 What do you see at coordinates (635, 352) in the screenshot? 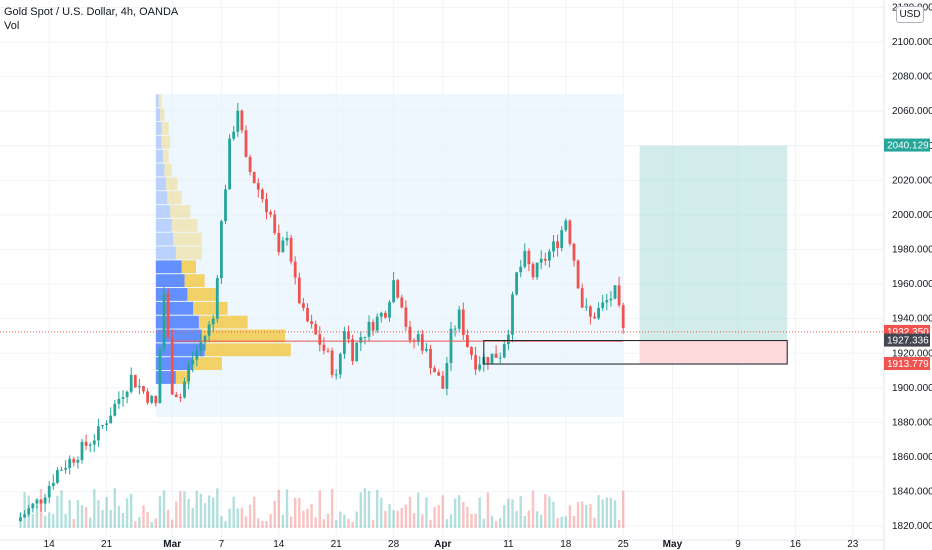
I see `order-block-box` at bounding box center [635, 352].